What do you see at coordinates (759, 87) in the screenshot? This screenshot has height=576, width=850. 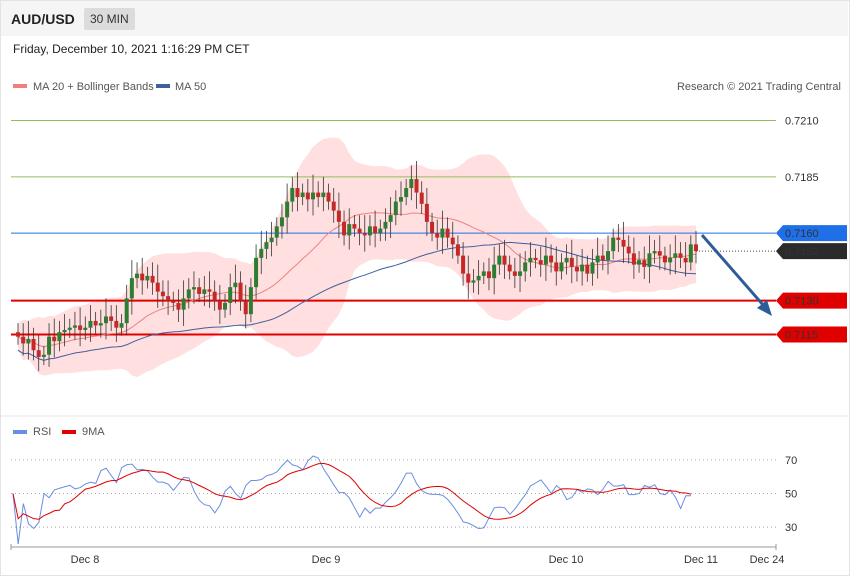 I see `credit-label: Research © 2021 Trading Central` at bounding box center [759, 87].